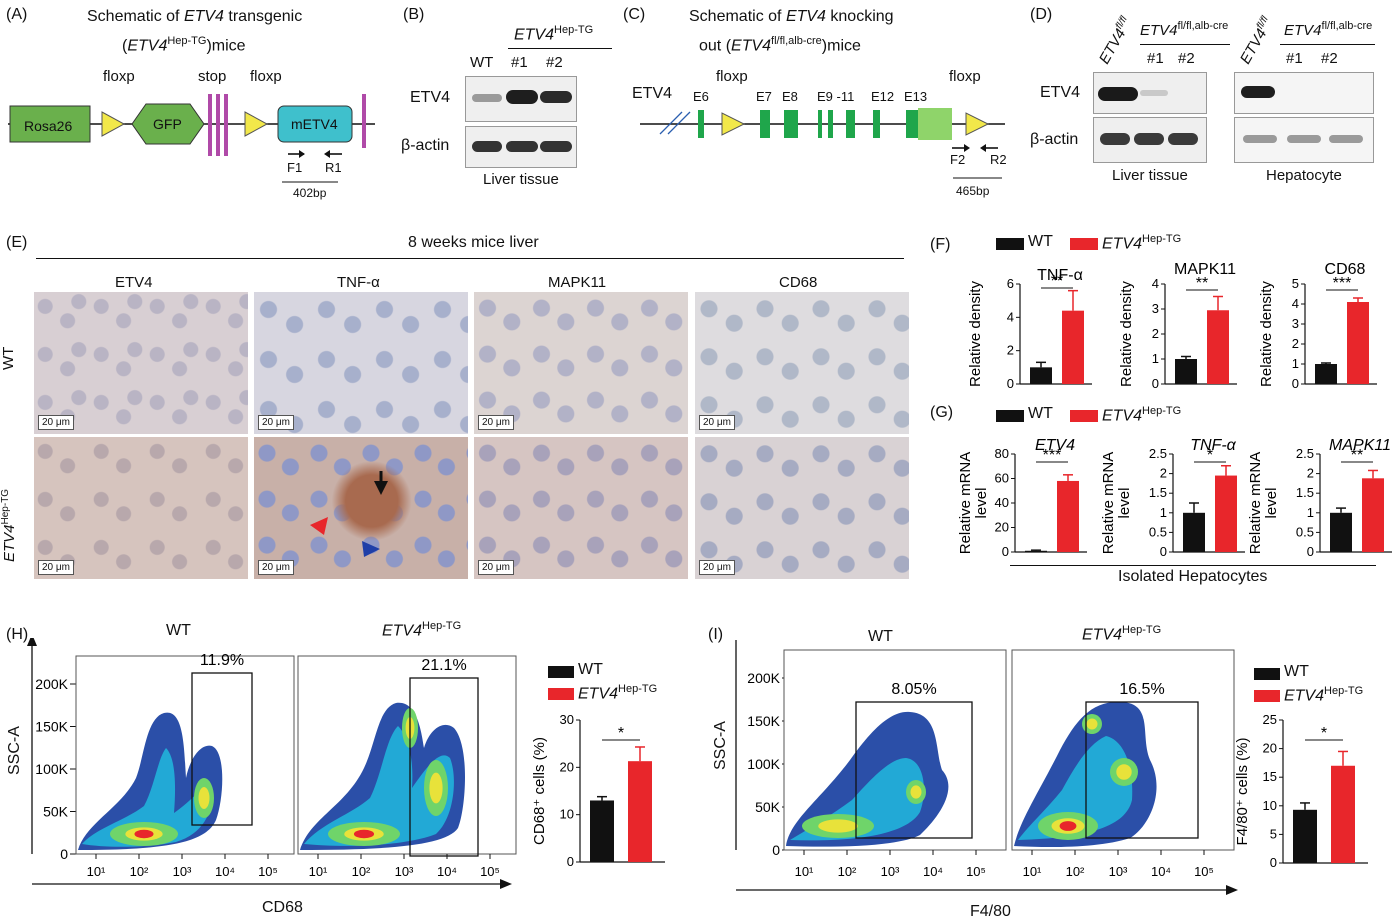 This screenshot has height=921, width=1400. Describe the element at coordinates (790, 96) in the screenshot. I see `exon-e8: E8` at that location.